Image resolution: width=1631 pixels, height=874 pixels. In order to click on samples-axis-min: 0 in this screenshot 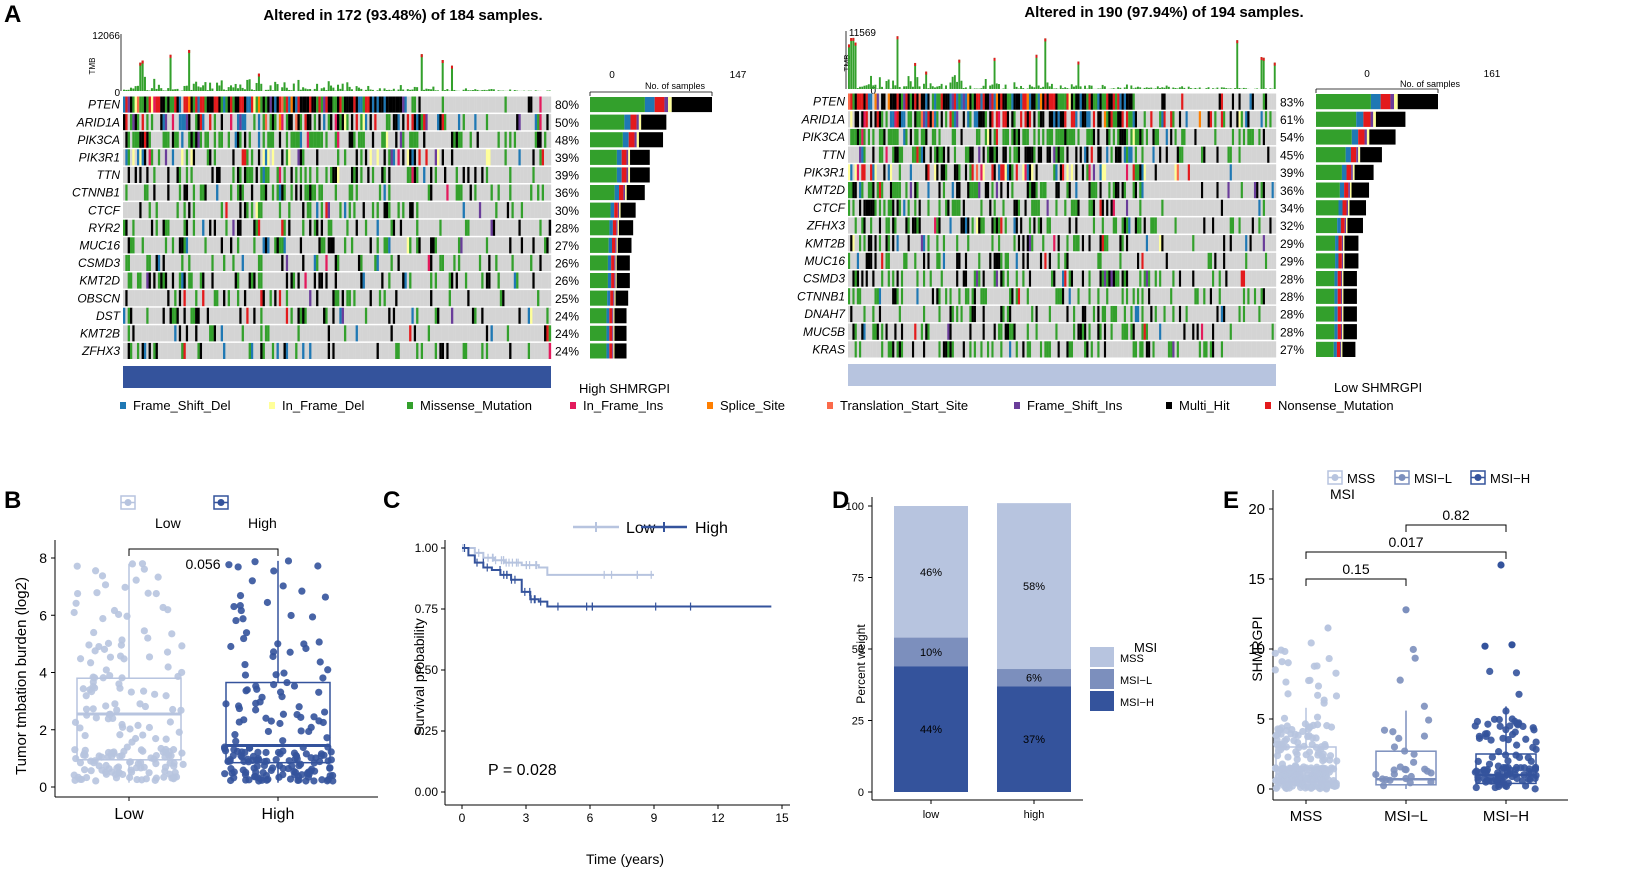, I will do `click(1367, 74)`.